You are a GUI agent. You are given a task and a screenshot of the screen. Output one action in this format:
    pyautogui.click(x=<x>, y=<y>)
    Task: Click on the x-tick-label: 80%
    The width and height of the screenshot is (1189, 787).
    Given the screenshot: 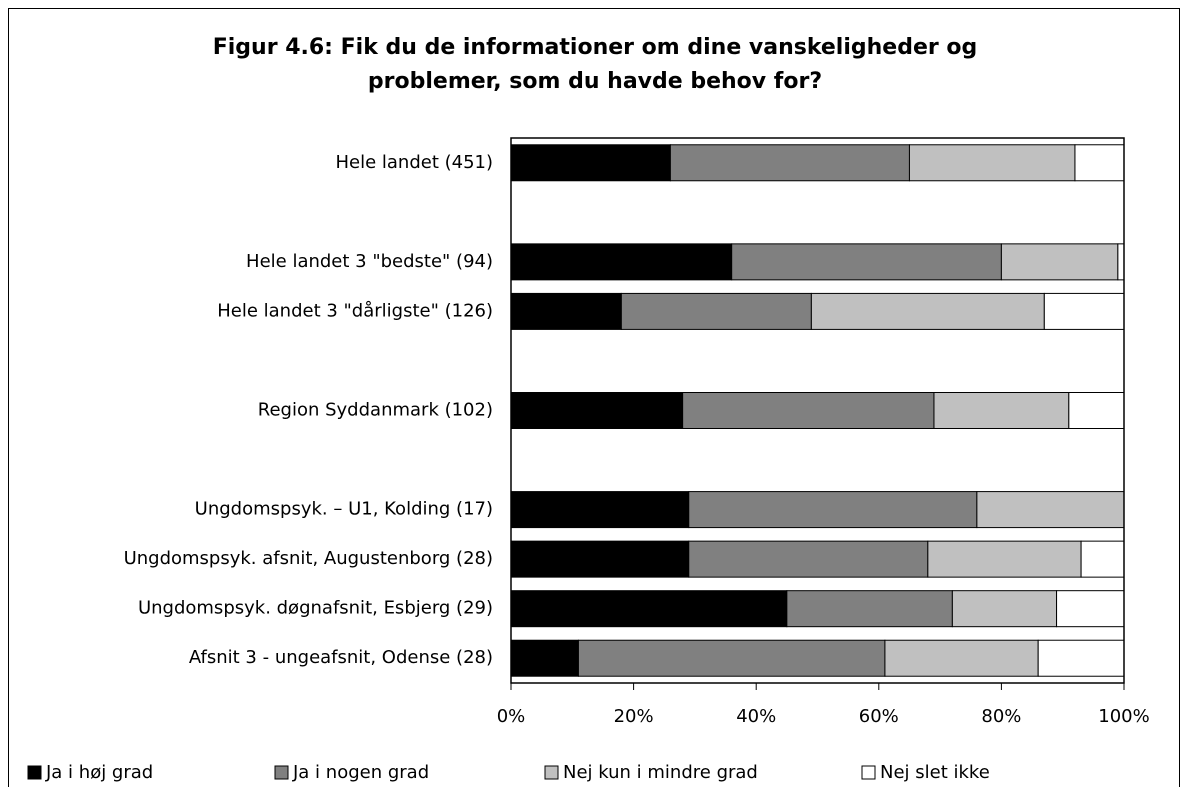 What is the action you would take?
    pyautogui.click(x=1001, y=716)
    